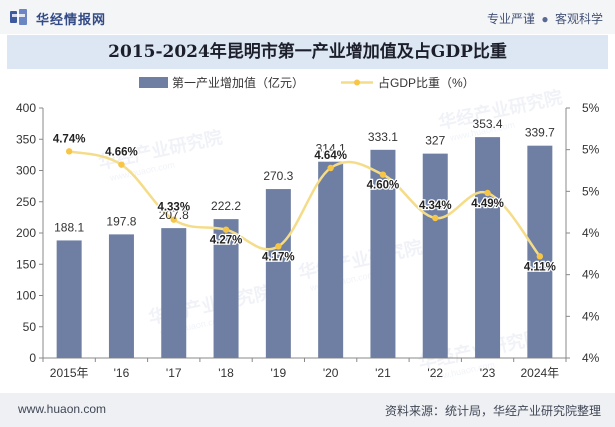 The image size is (615, 427). What do you see at coordinates (426, 82) in the screenshot?
I see `legend-line-label: 占GDP比重（%）` at bounding box center [426, 82].